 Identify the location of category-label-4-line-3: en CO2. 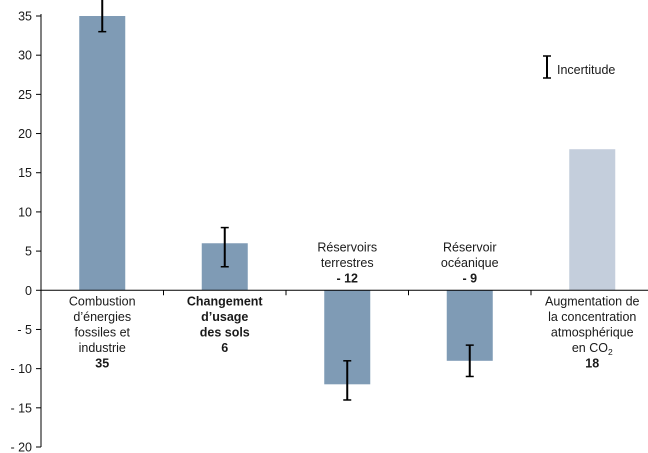
(592, 349).